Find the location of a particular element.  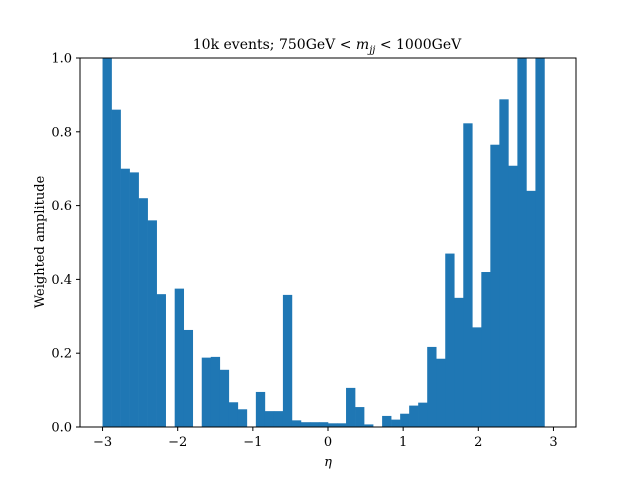

y-tick-label: 0.6 is located at coordinates (61, 206).